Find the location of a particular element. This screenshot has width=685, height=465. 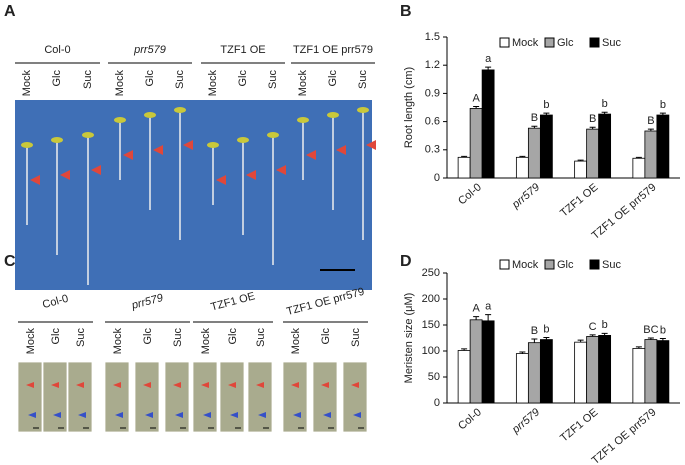

y-axis-label: Root length (cm) is located at coordinates (409, 107).